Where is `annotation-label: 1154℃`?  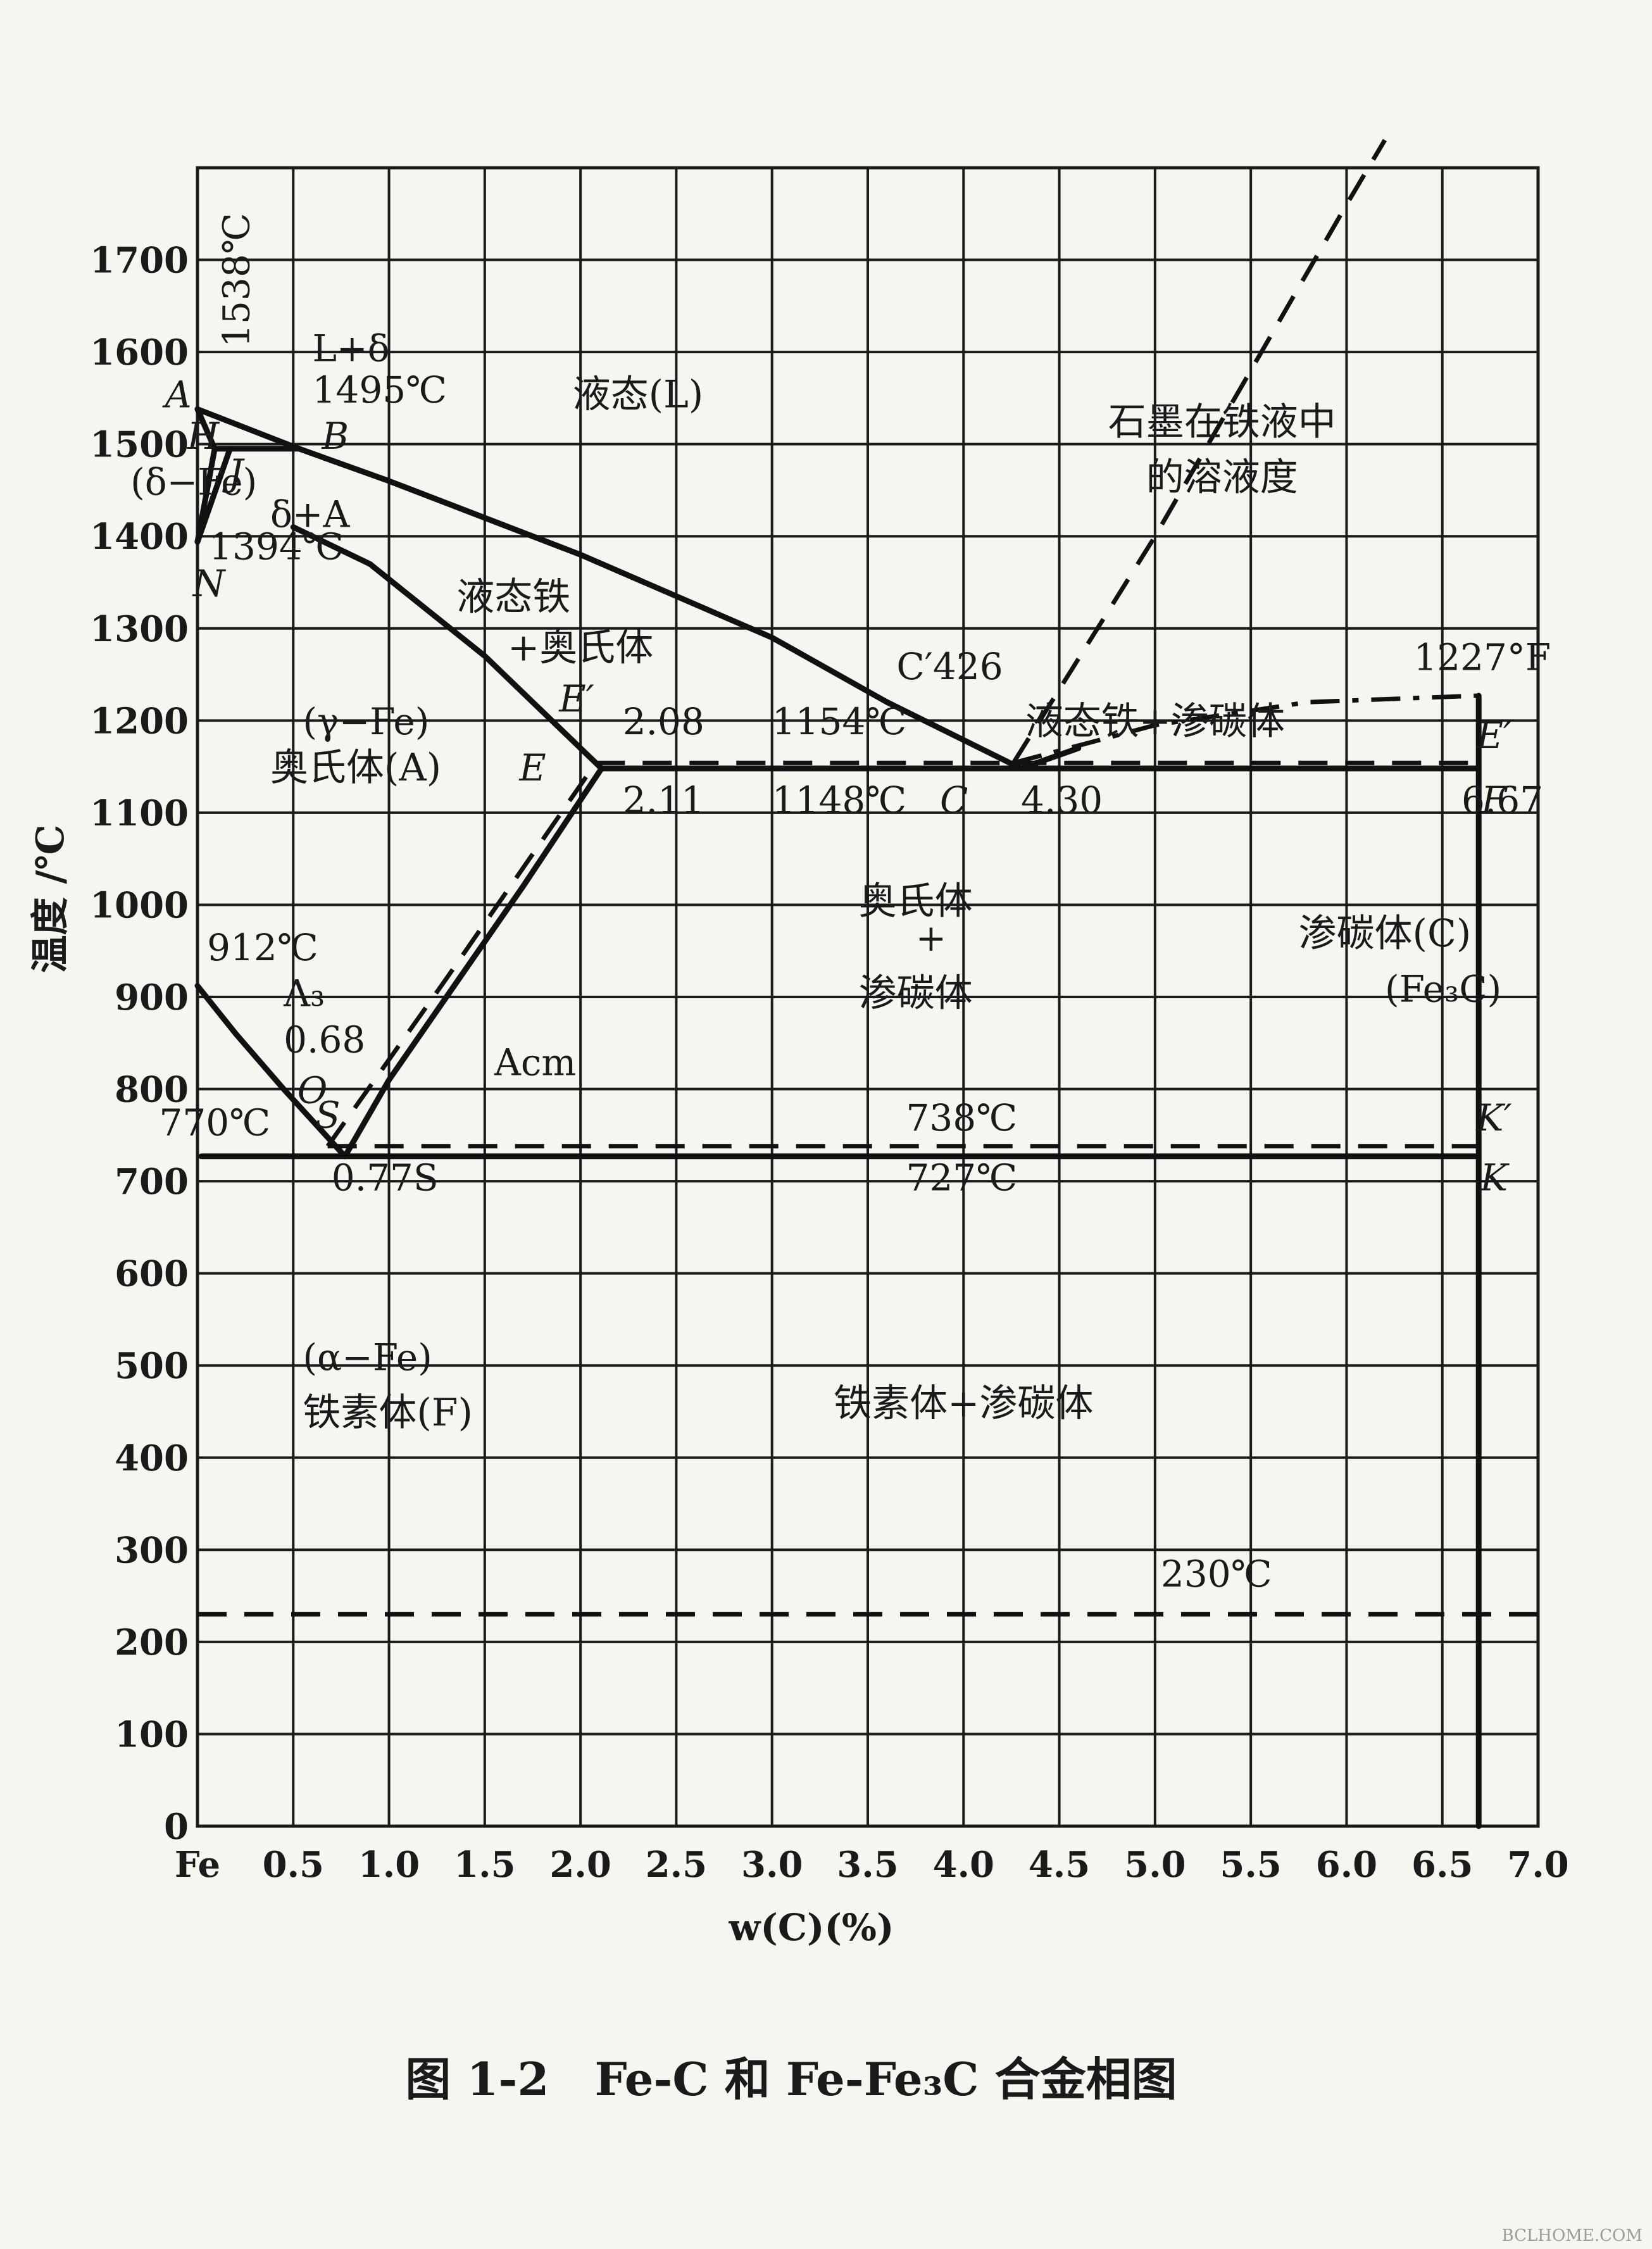
annotation-label: 1154℃ is located at coordinates (839, 722).